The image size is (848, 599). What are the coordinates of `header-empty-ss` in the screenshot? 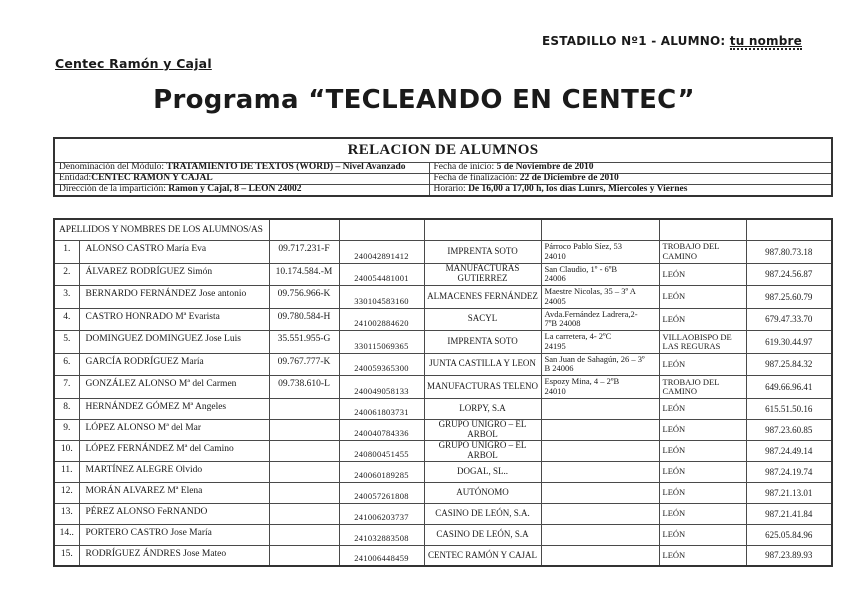 It's located at (381, 229).